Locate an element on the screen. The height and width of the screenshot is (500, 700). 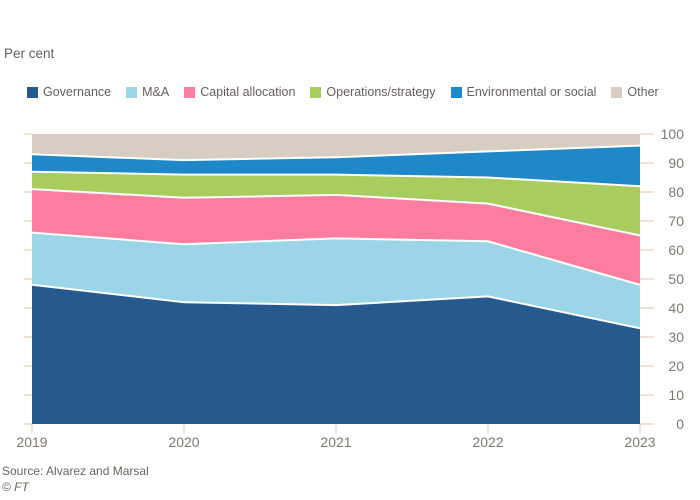
legend-swatch-other is located at coordinates (617, 92).